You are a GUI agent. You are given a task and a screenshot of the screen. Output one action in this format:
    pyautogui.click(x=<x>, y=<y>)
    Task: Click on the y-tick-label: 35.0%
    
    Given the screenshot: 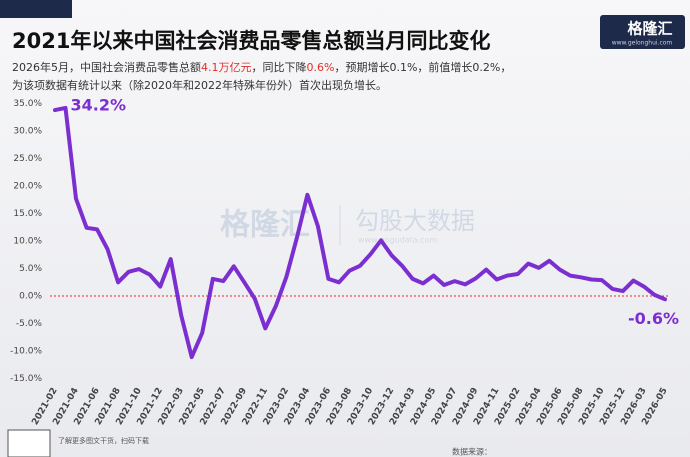 What is the action you would take?
    pyautogui.click(x=27, y=104)
    